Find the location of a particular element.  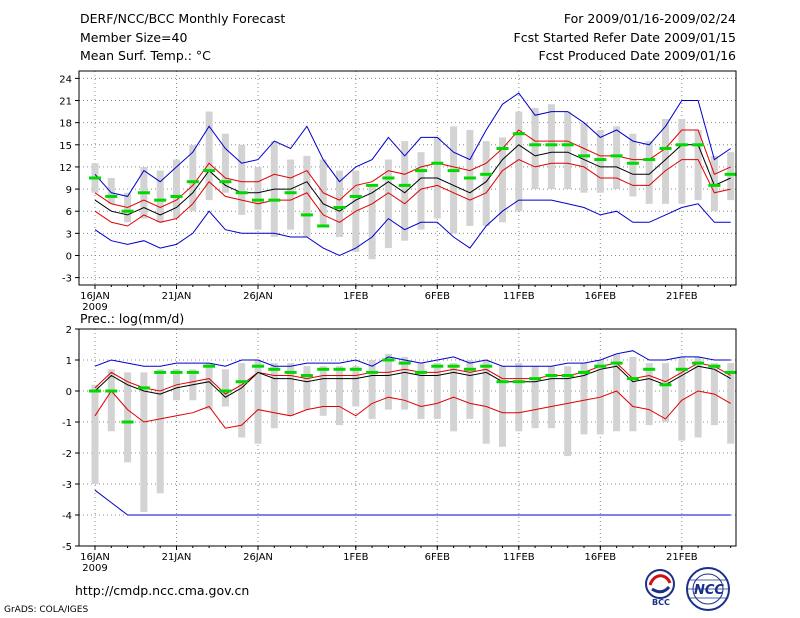

forecast-period-label: For 2009/01/16-2009/02/24 is located at coordinates (649, 18).